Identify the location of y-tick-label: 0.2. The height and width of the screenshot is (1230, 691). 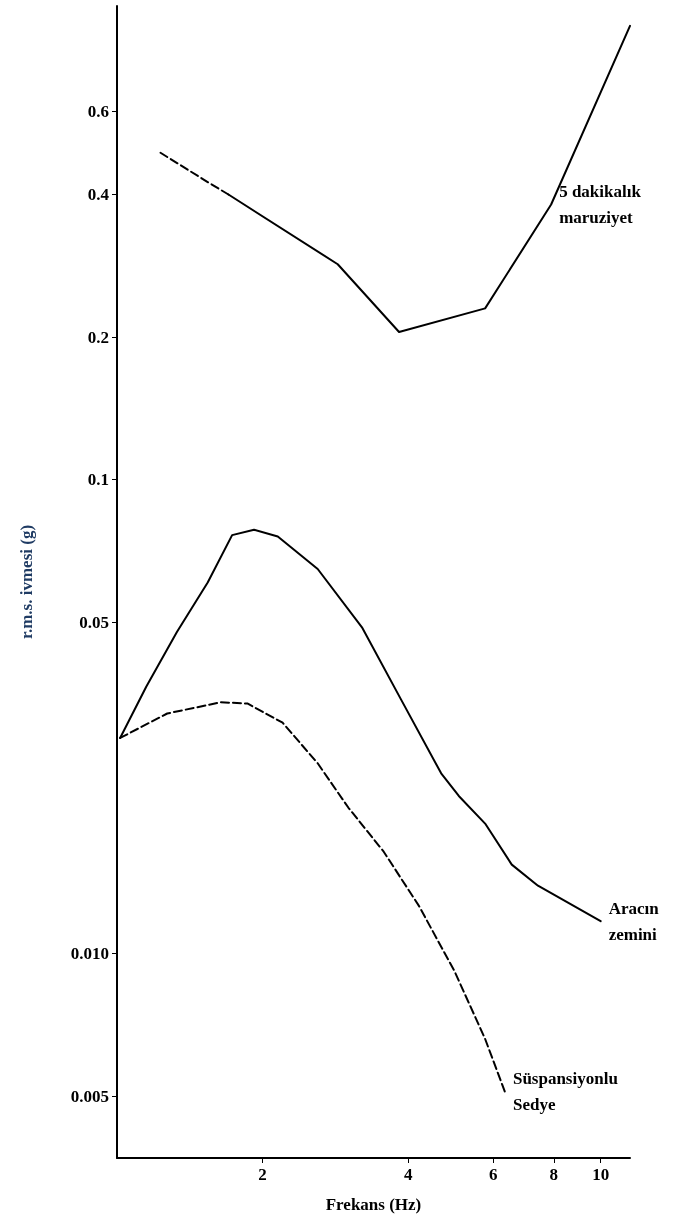
(98, 337).